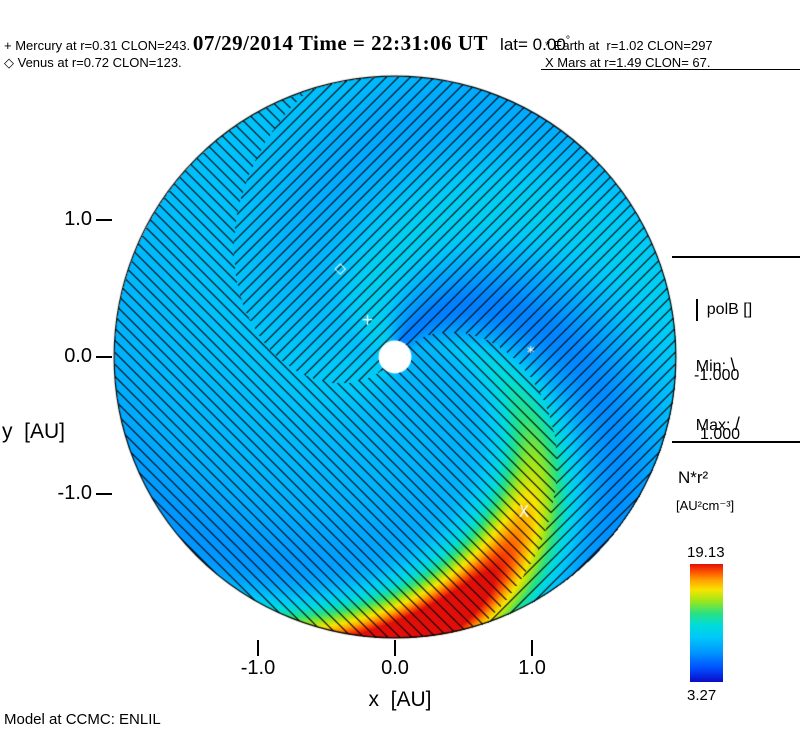 The width and height of the screenshot is (800, 746). What do you see at coordinates (78, 219) in the screenshot?
I see `y-tick-label: 1.0` at bounding box center [78, 219].